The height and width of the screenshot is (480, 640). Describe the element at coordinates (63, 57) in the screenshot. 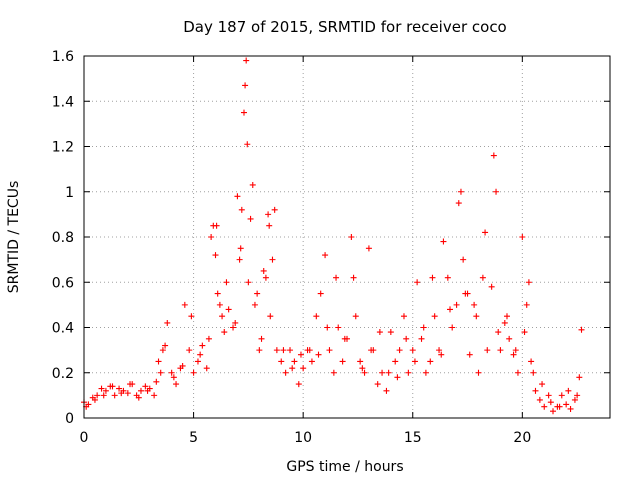

I see `y-tick-label: 1.6` at that location.